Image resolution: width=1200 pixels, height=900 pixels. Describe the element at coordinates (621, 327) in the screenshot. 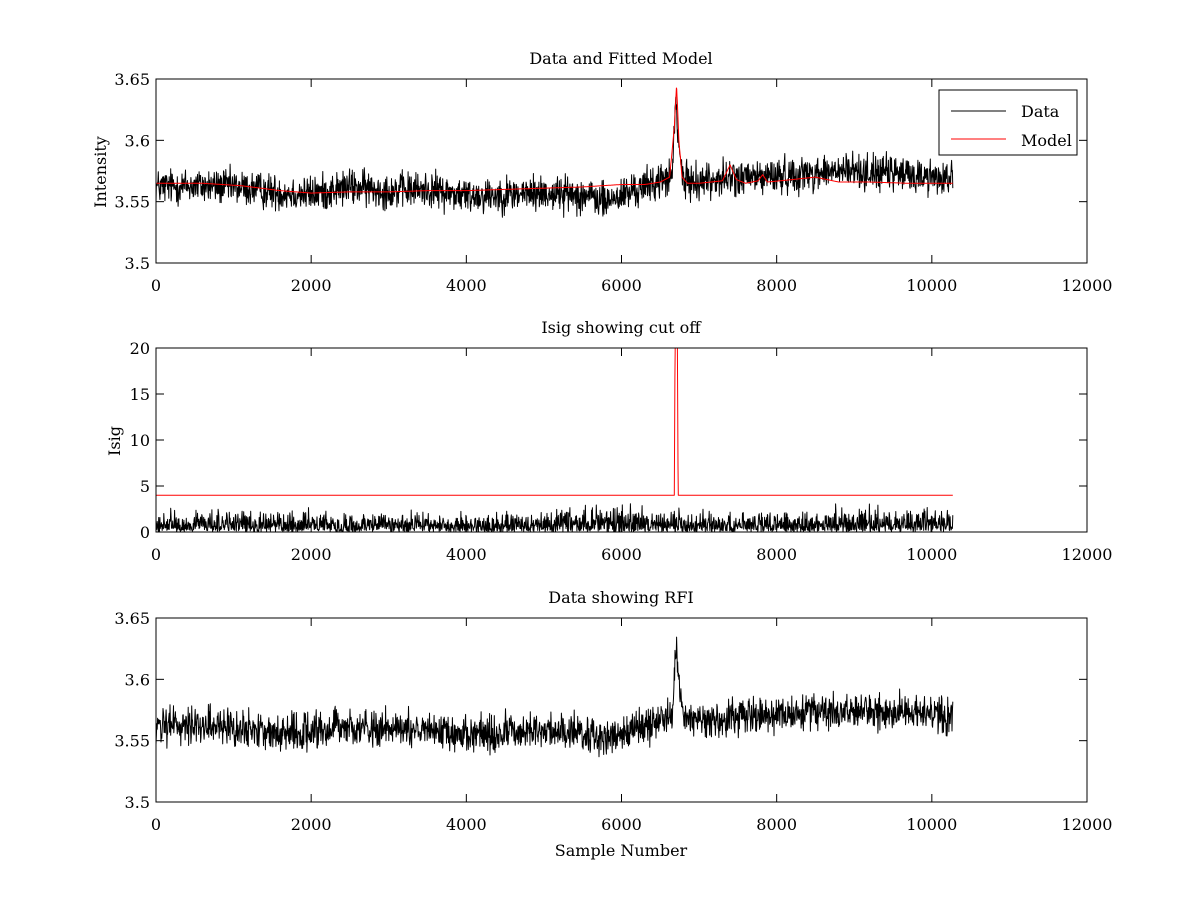

I see `panel-title: Isig showing cut off` at that location.